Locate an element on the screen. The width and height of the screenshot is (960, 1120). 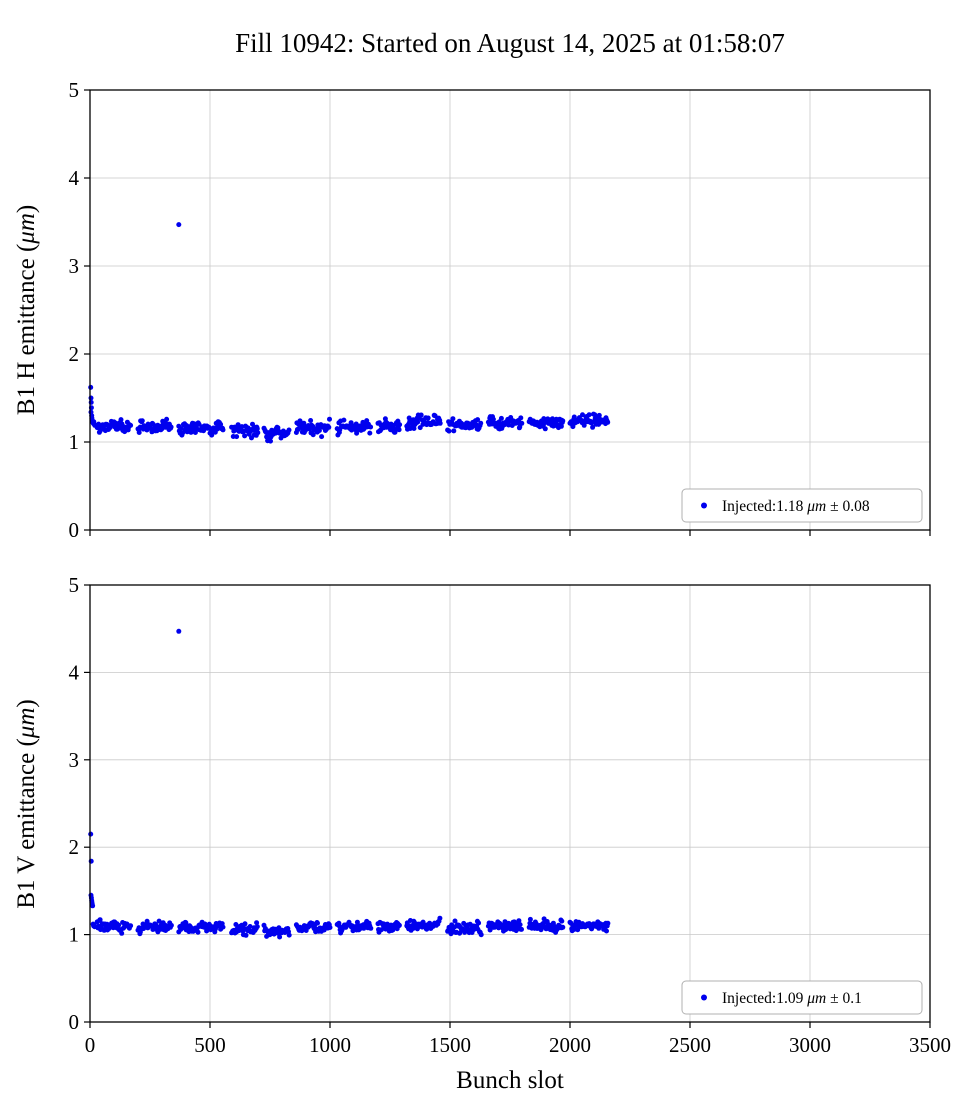
legend-label-std: ± 0.08 is located at coordinates (848, 506).